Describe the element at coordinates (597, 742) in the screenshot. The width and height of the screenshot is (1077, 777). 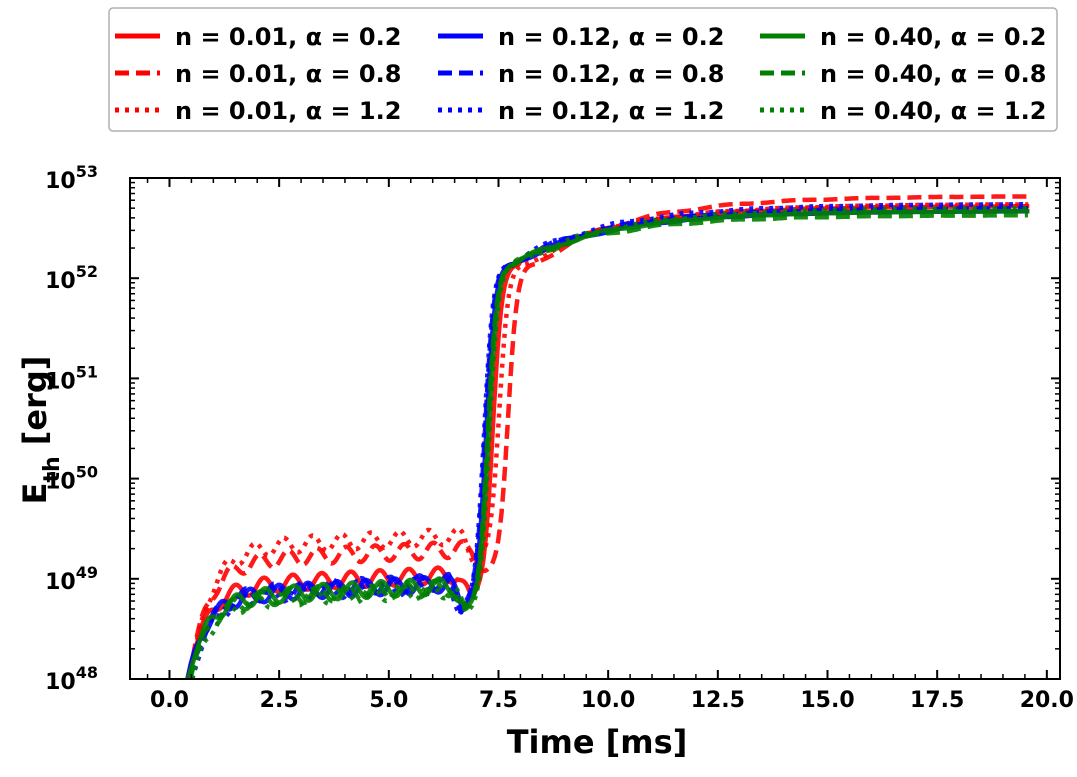
I see `x-axis-title: Time [ms]` at that location.